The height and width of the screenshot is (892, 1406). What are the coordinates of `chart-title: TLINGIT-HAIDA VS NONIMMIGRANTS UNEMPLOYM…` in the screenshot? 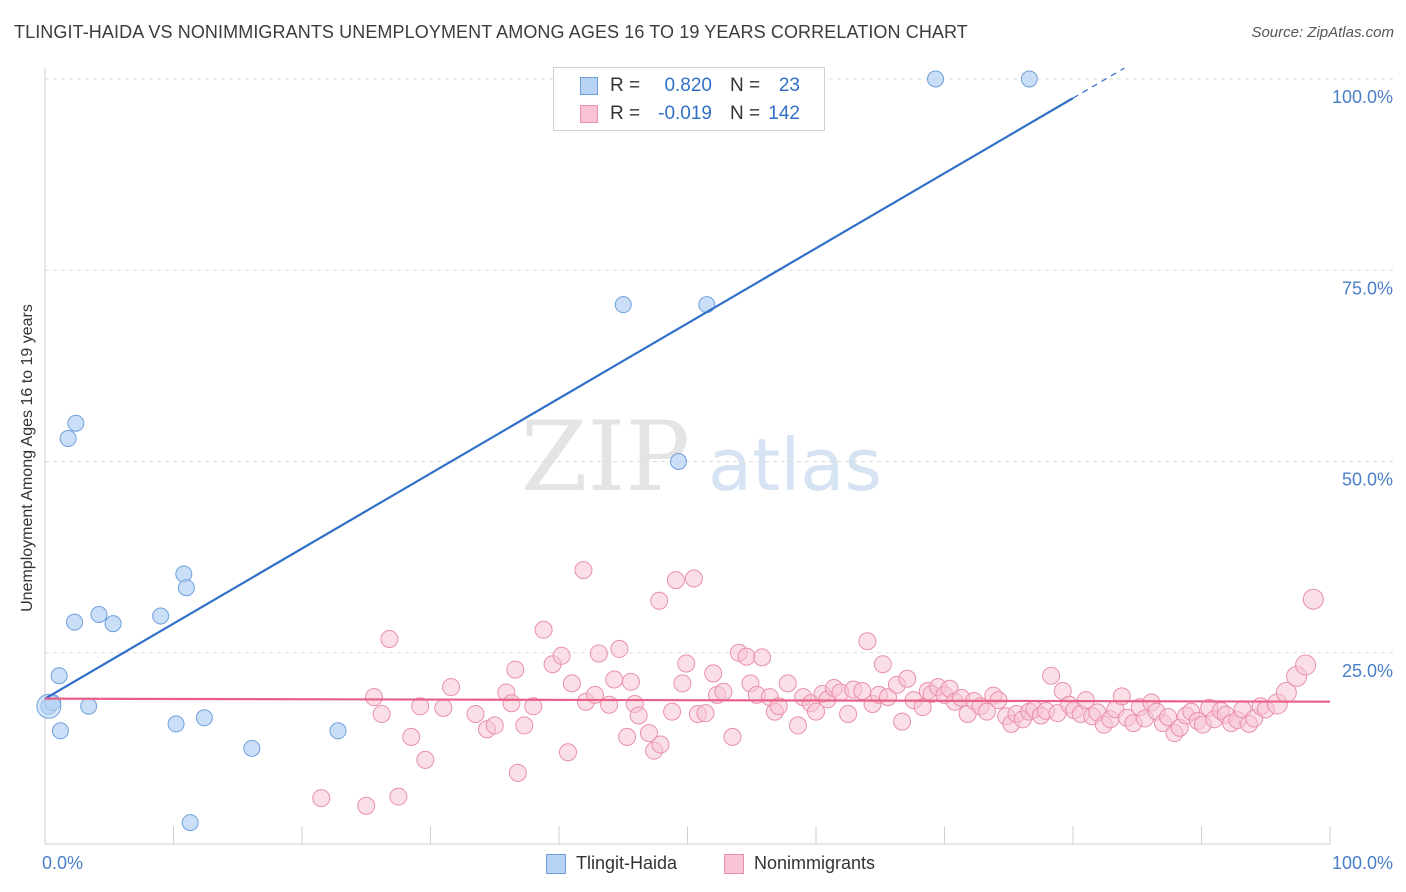 It's located at (491, 32).